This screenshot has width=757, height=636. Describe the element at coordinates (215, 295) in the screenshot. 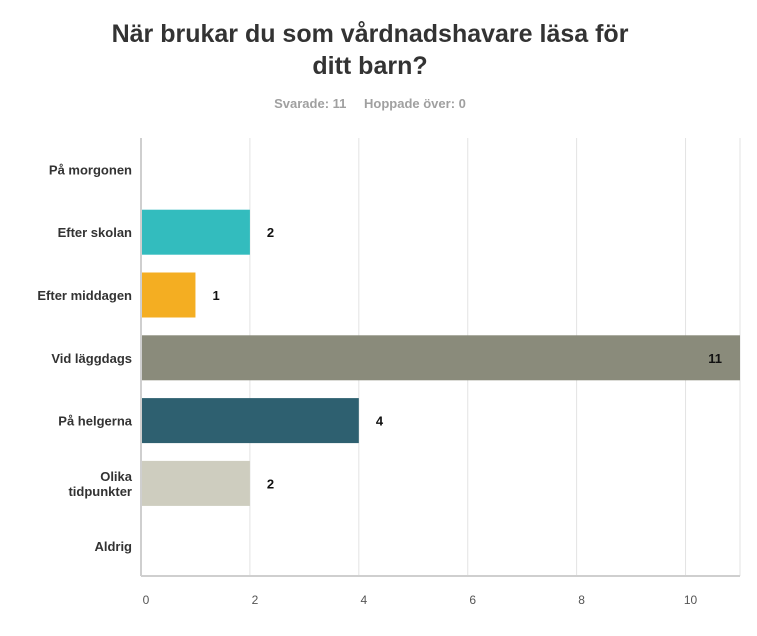

I see `data-label: 1` at that location.